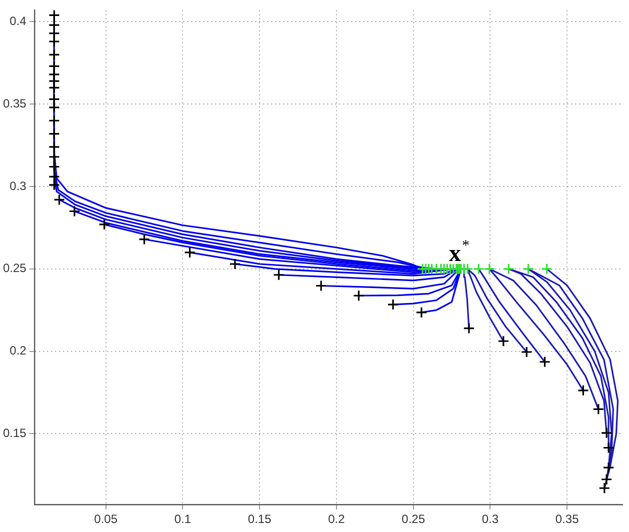 The height and width of the screenshot is (532, 629). What do you see at coordinates (567, 519) in the screenshot?
I see `x-tick-label: 0.35` at bounding box center [567, 519].